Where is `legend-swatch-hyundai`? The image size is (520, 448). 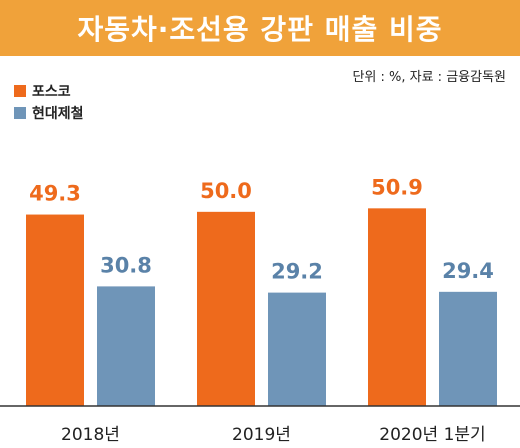 legend-swatch-hyundai is located at coordinates (20, 113).